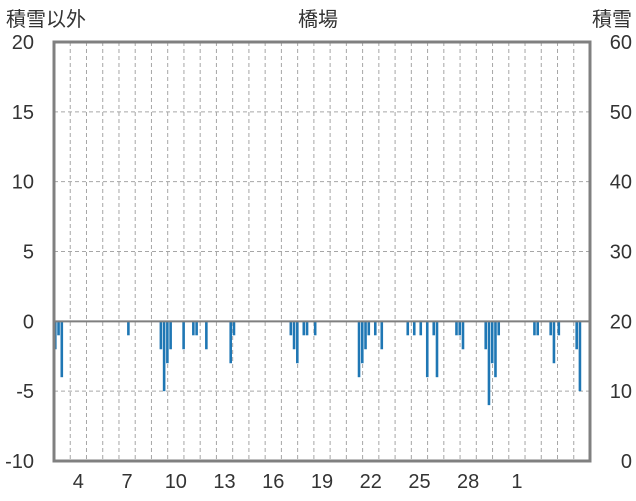  What do you see at coordinates (28, 322) in the screenshot?
I see `left-tick-label: 0` at bounding box center [28, 322].